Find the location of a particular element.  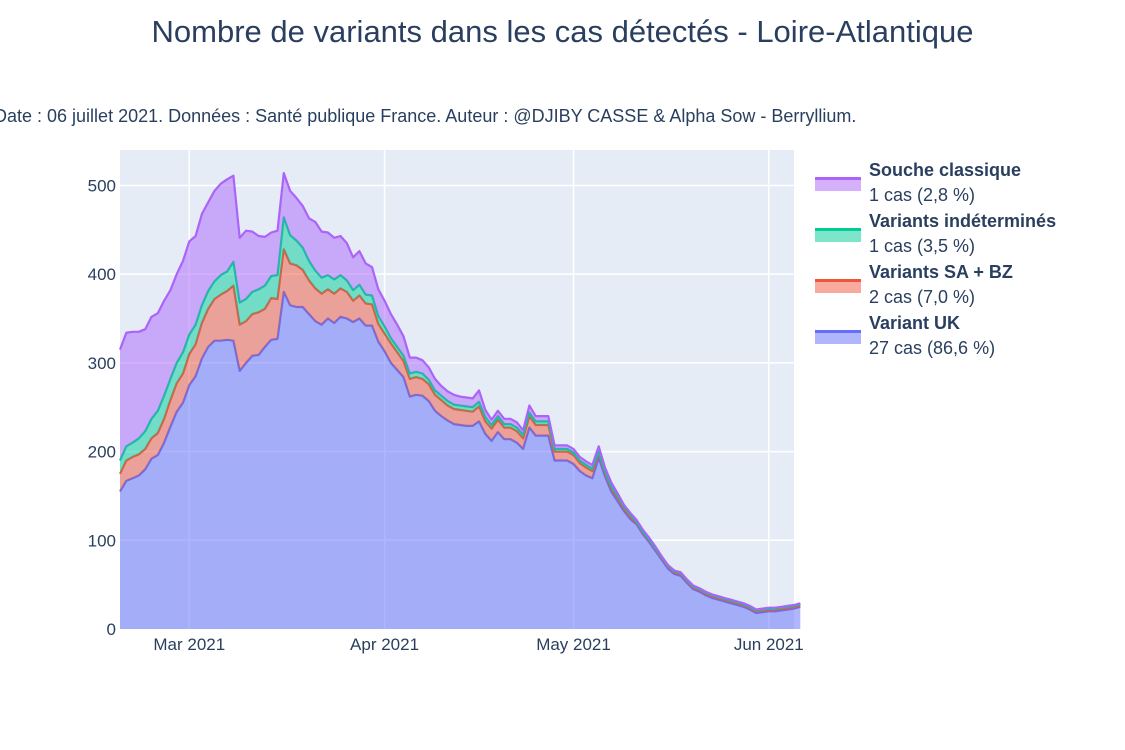

x-tick-label: Jun 2021 is located at coordinates (769, 644).